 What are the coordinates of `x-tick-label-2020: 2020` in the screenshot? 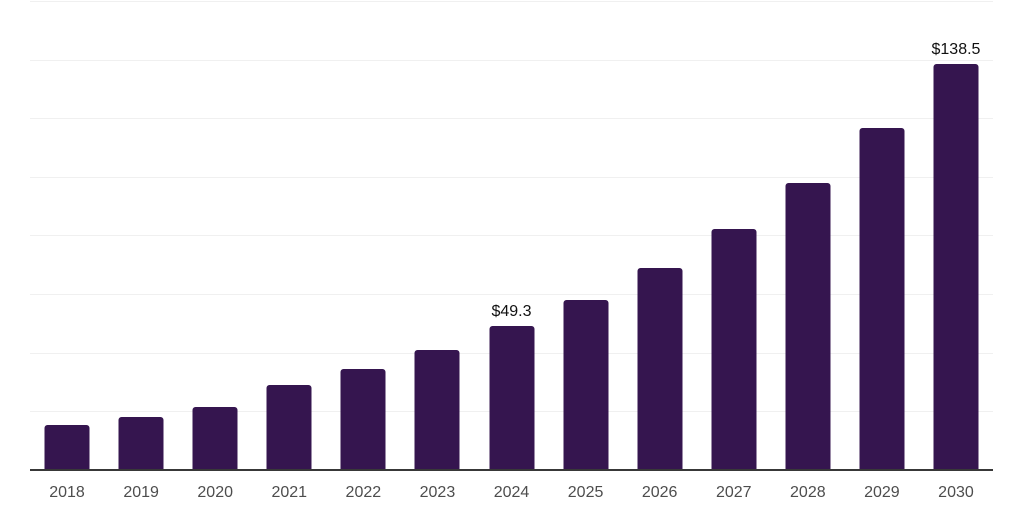 It's located at (215, 492).